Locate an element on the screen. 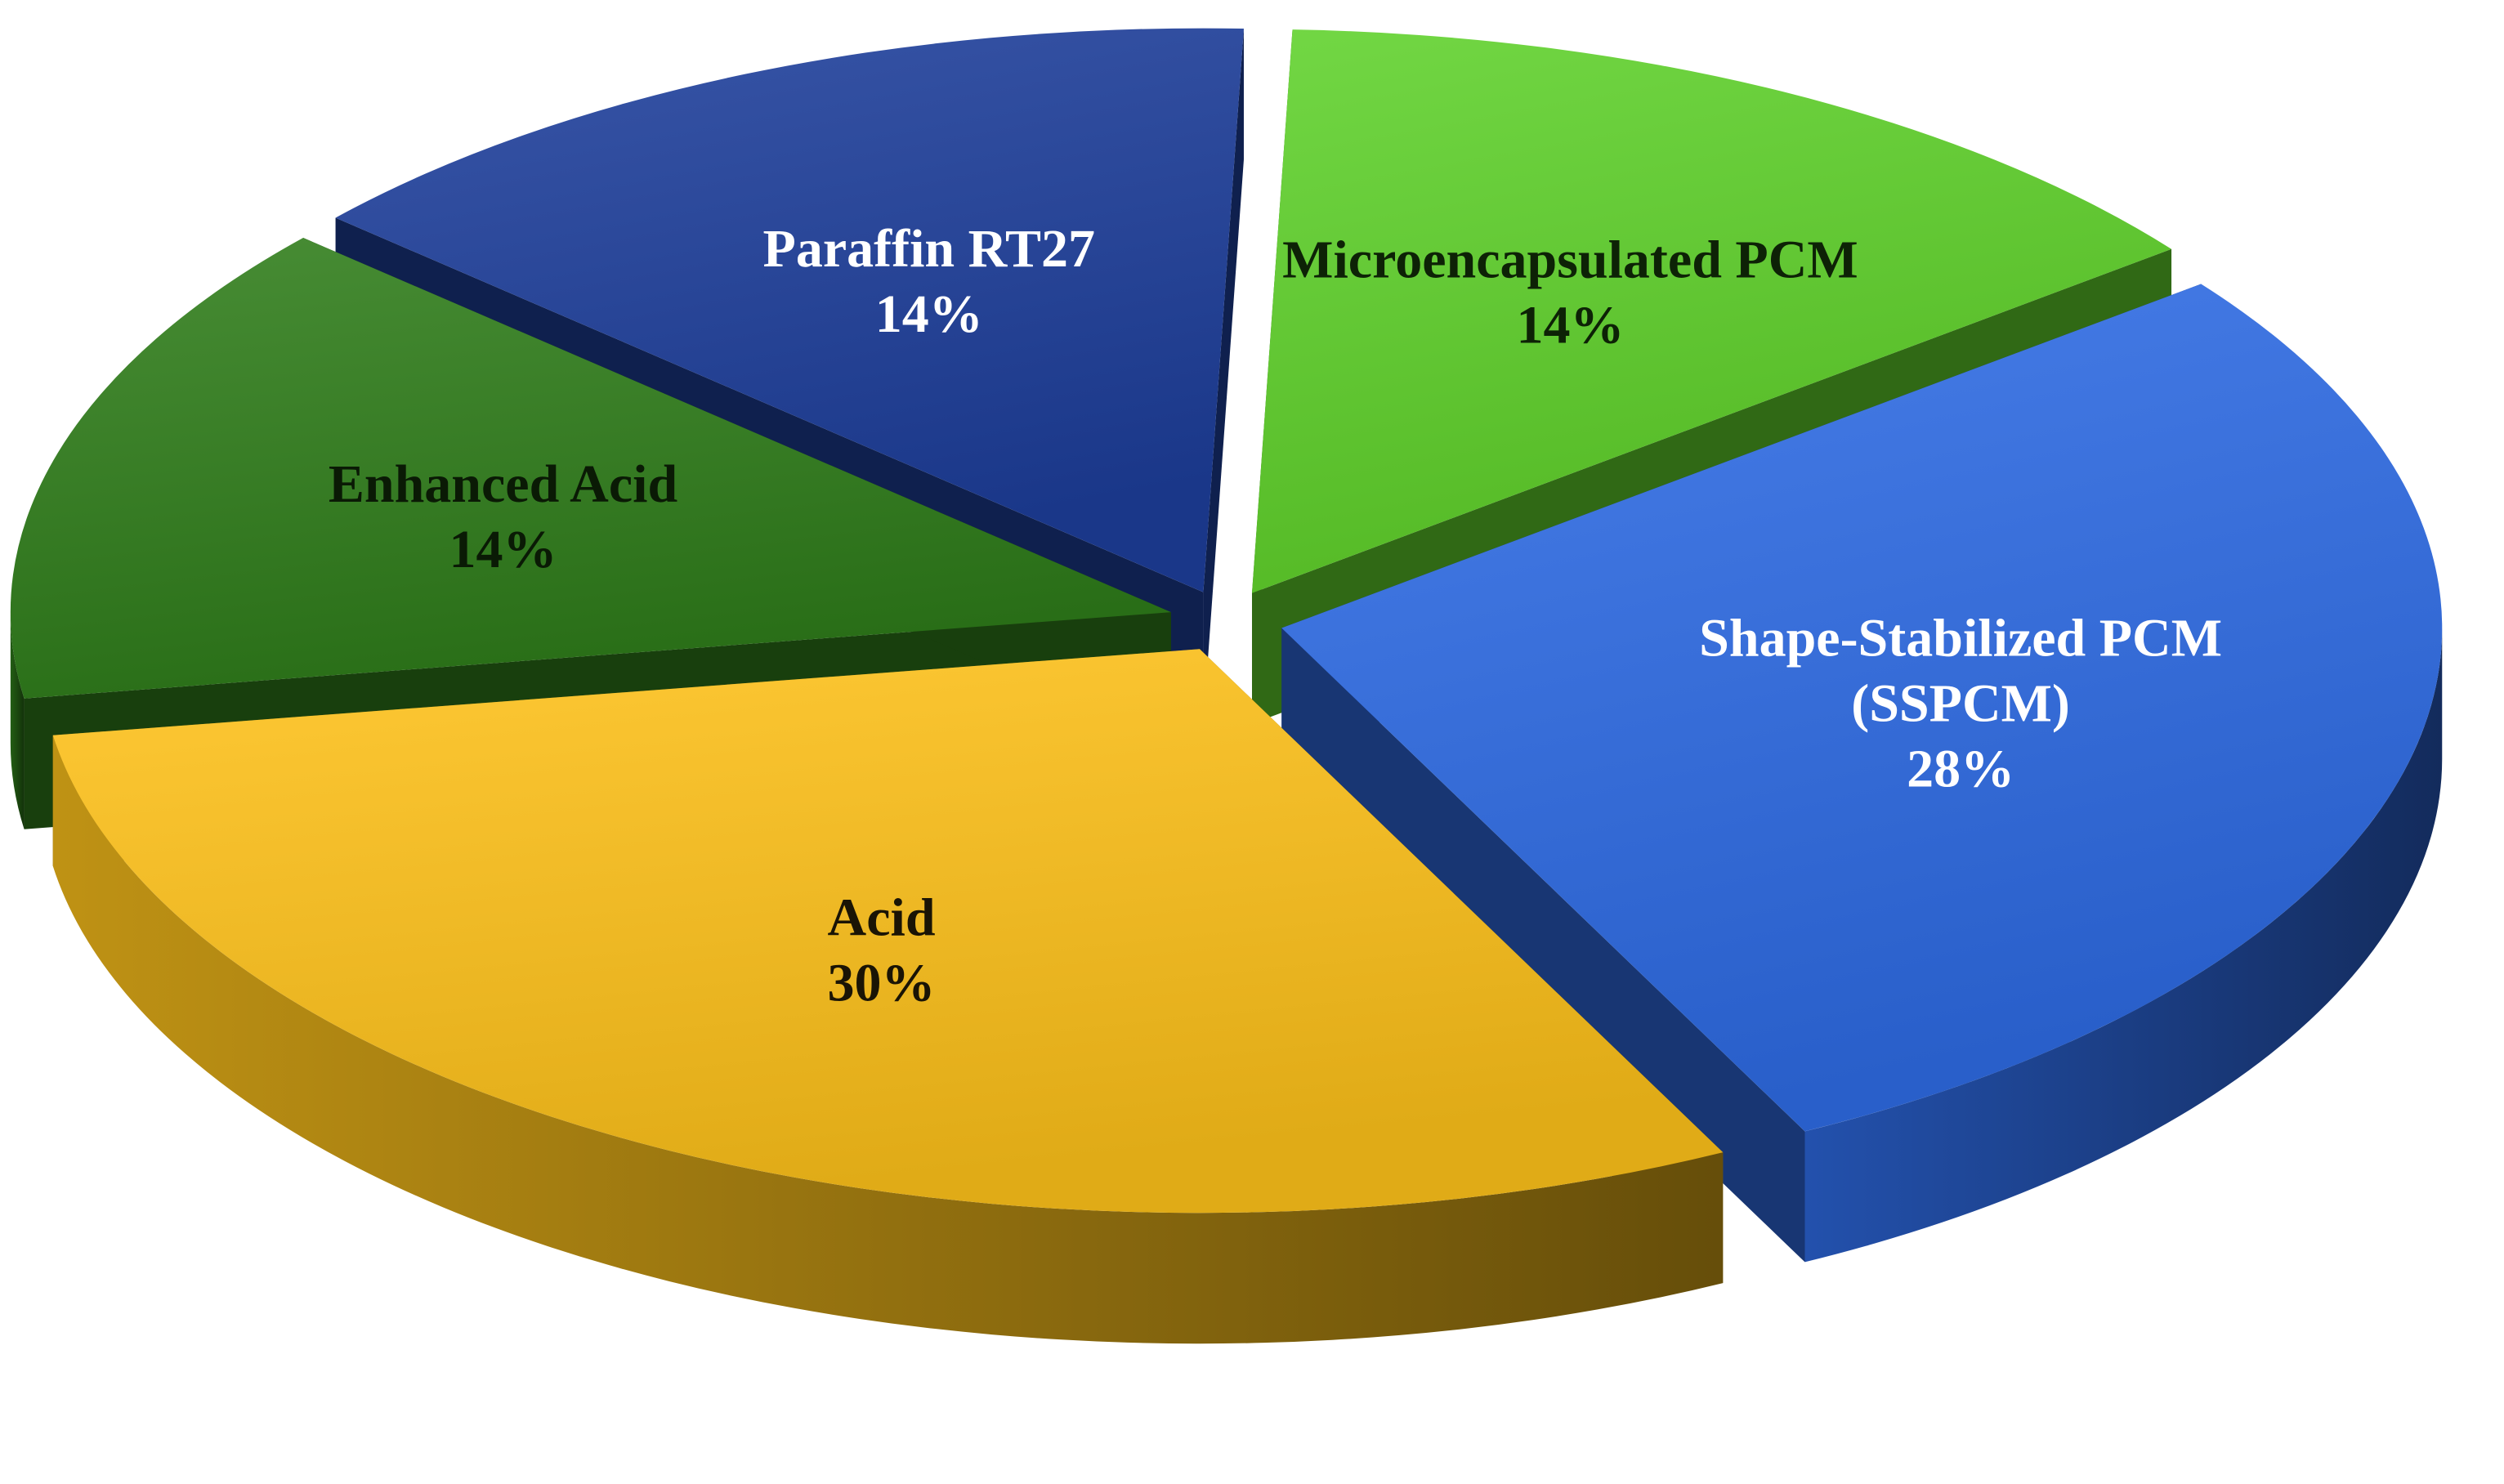 The height and width of the screenshot is (1484, 2504). slice-label-acid: Acid 30% is located at coordinates (882, 949).